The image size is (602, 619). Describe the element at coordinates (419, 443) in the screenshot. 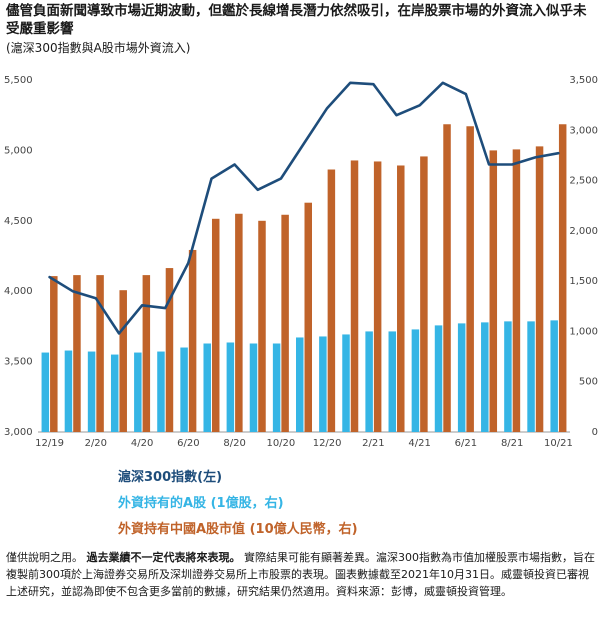

I see `x-tick-label: 4/21` at that location.